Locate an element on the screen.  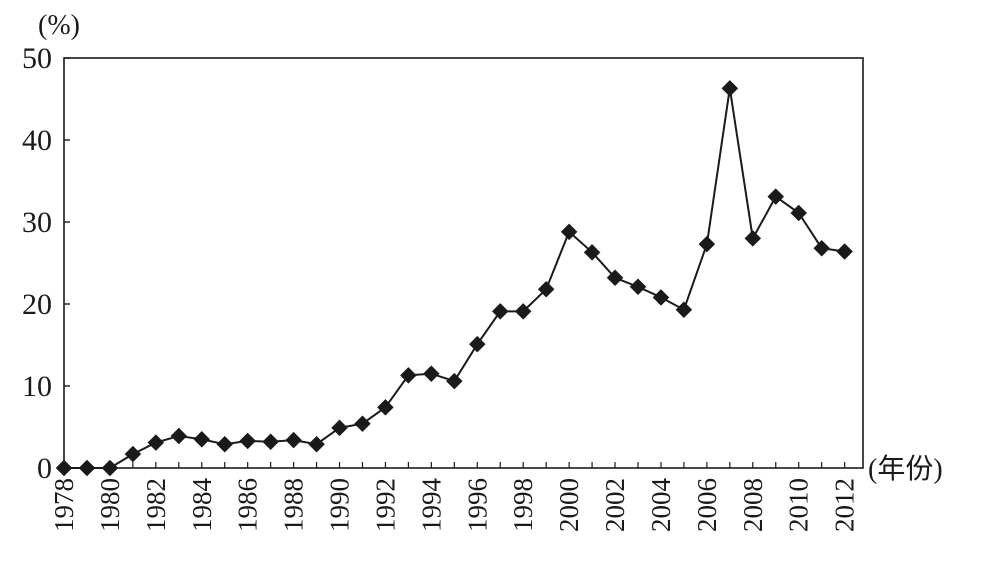
data-point-1996 is located at coordinates (477, 344).